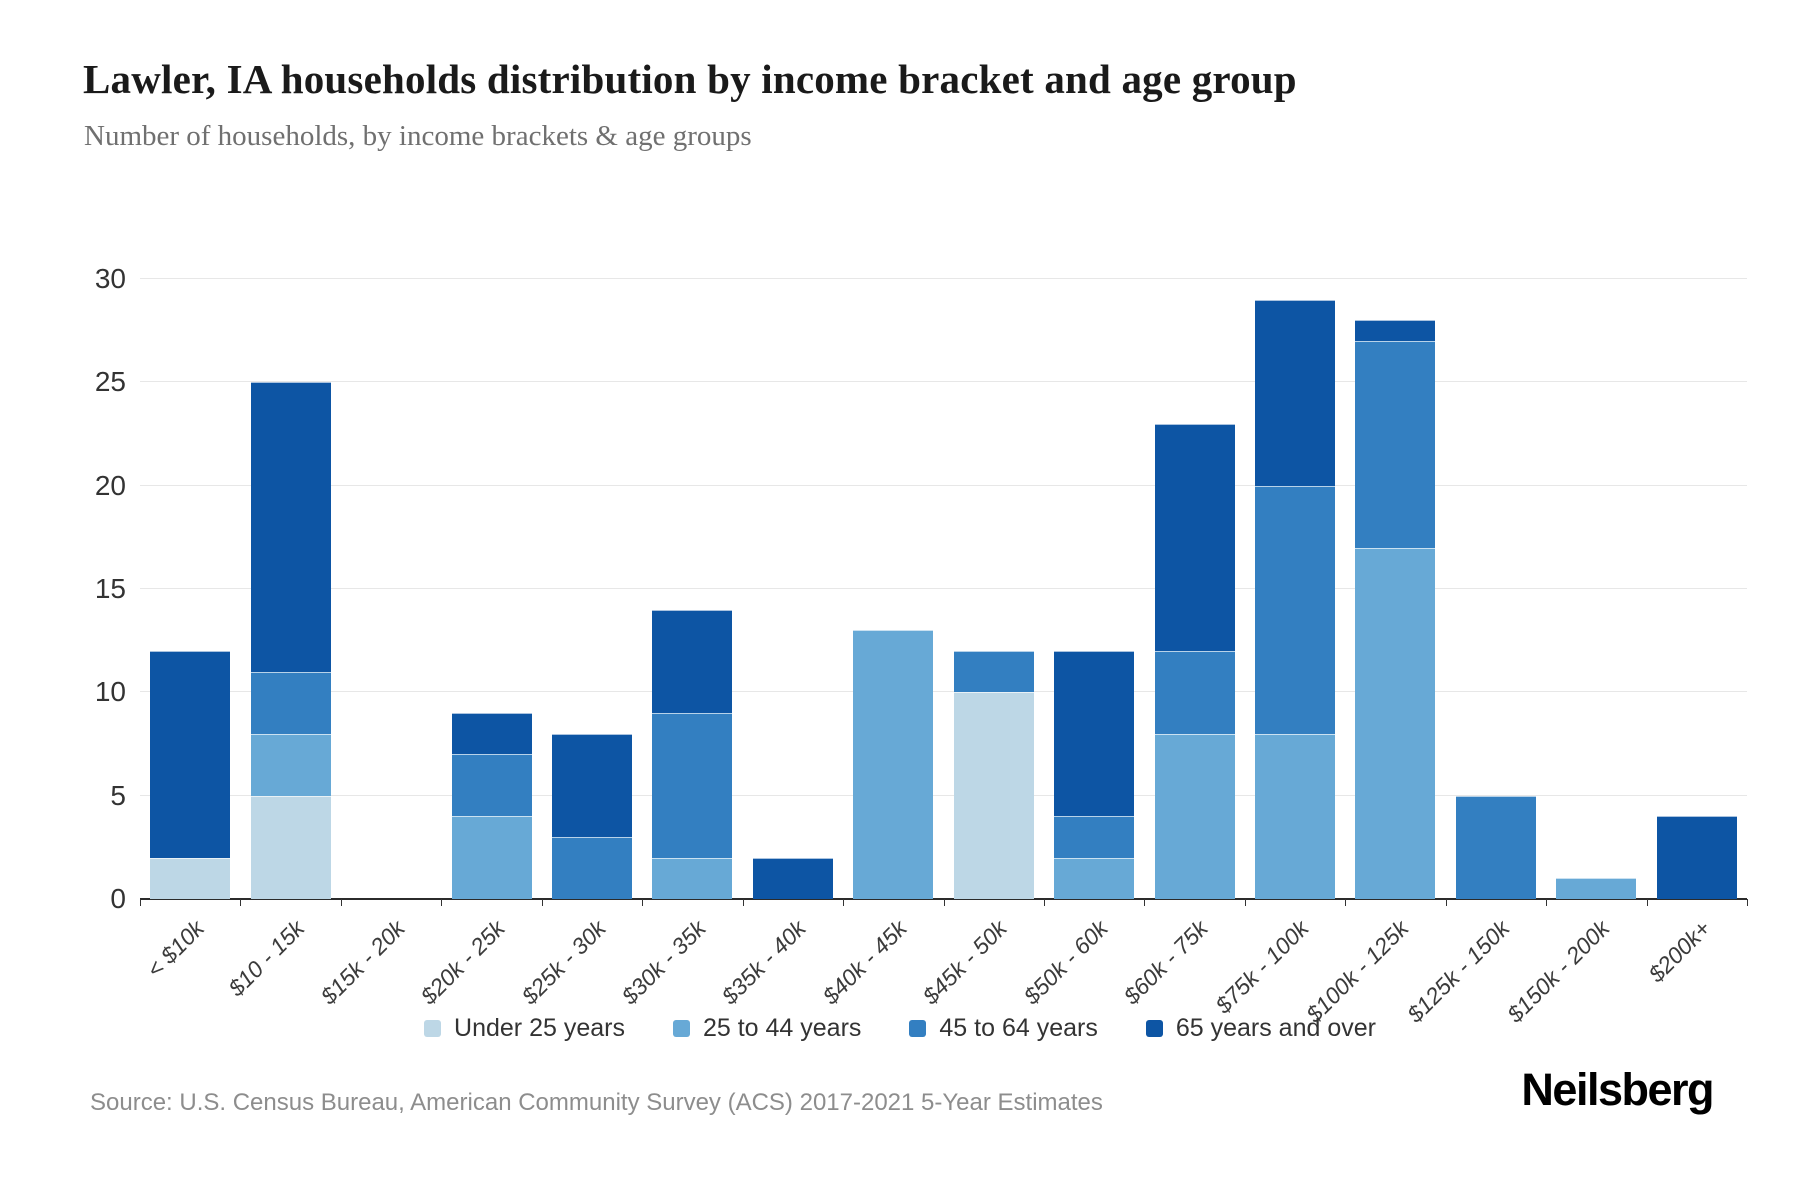 This screenshot has width=1800, height=1200. Describe the element at coordinates (1262, 967) in the screenshot. I see `x-axis-label-$75k - 100k: $75k - 100k` at that location.